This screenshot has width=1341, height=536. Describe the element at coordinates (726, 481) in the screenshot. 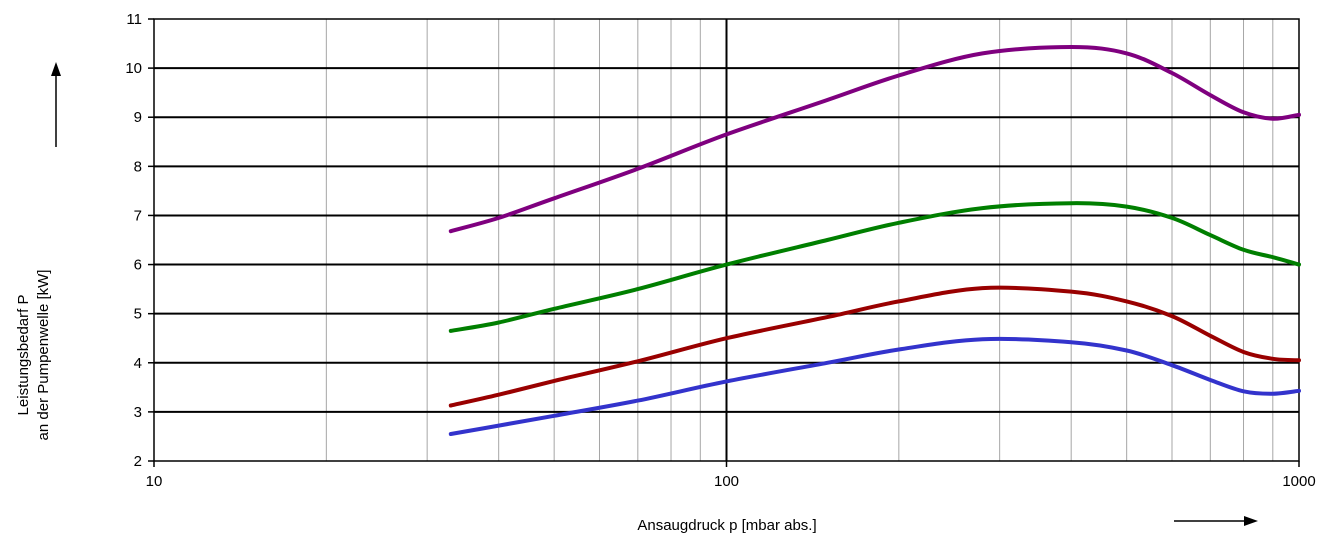

I see `x-tick-label: 100` at that location.